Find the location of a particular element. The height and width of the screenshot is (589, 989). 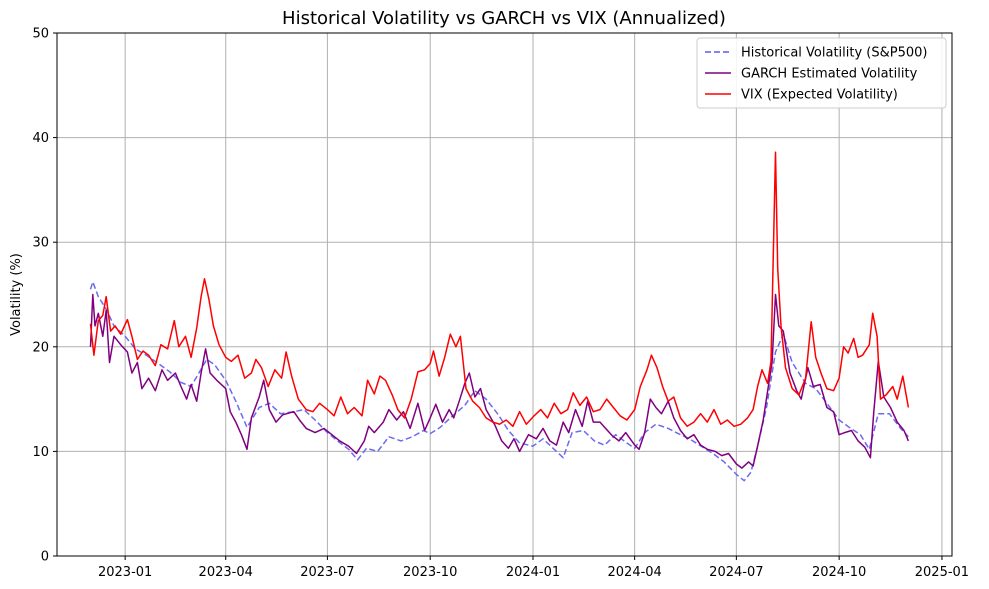

x-tick-label: 2024-04 is located at coordinates (635, 572).